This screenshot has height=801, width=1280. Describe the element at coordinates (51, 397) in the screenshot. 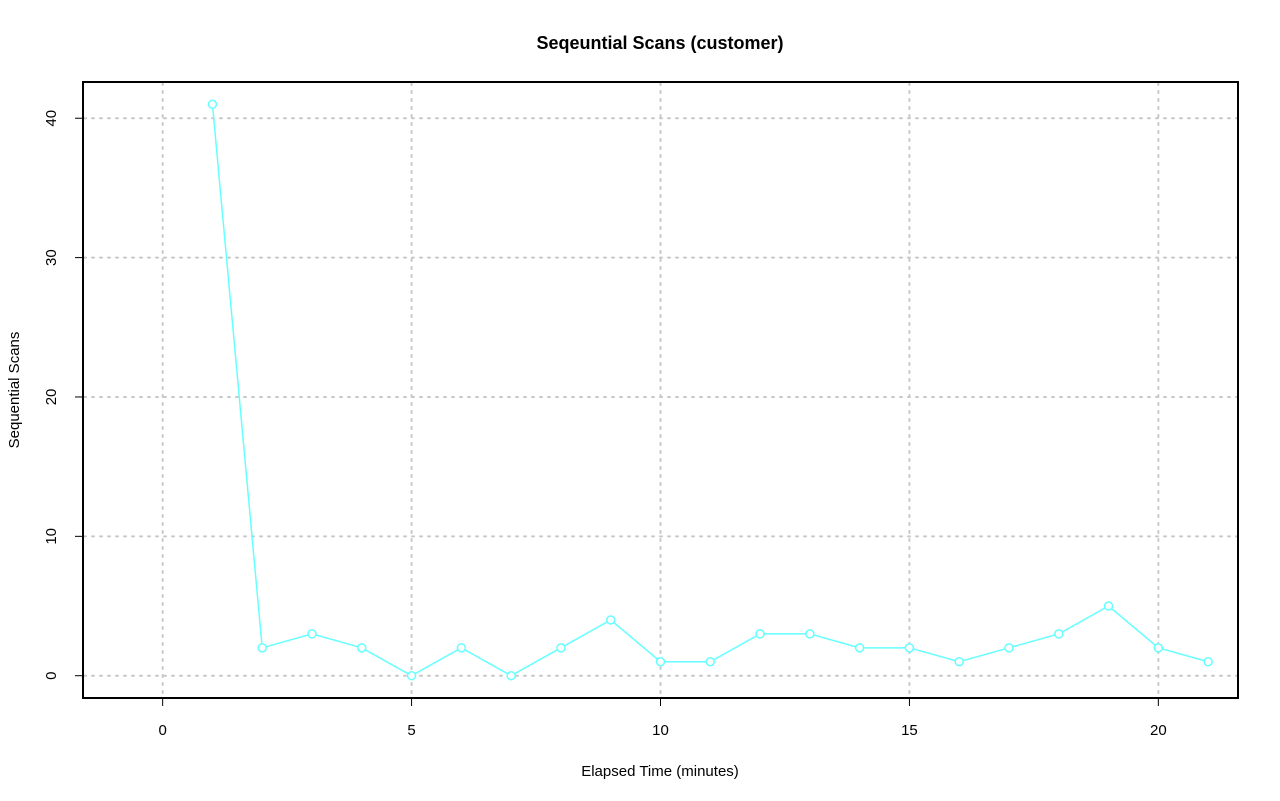

I see `y-tick-label: 20` at that location.